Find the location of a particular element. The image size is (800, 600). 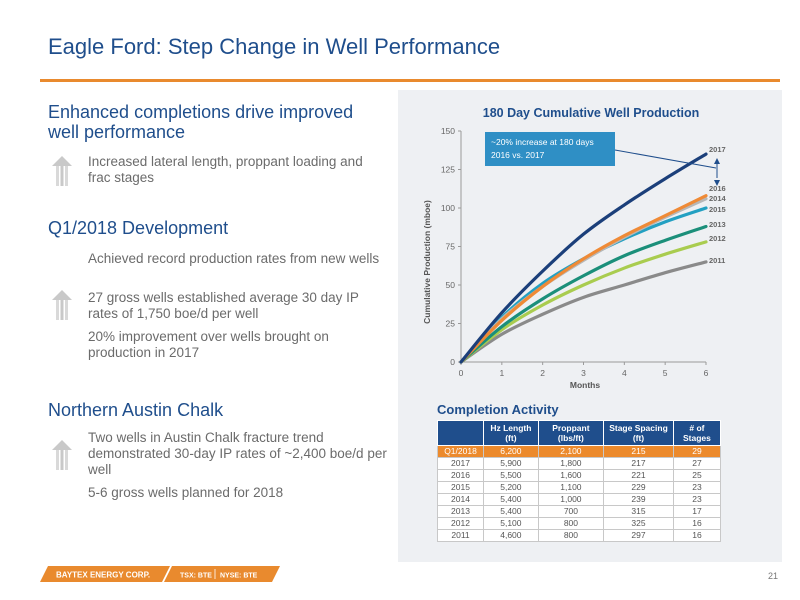

series-line-2016 is located at coordinates (583, 279).